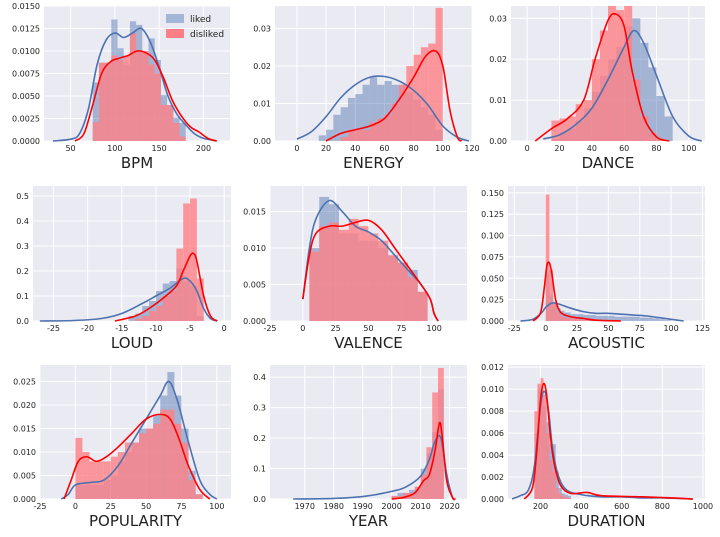 The height and width of the screenshot is (537, 720). Describe the element at coordinates (216, 506) in the screenshot. I see `x-tick-label: 100` at that location.